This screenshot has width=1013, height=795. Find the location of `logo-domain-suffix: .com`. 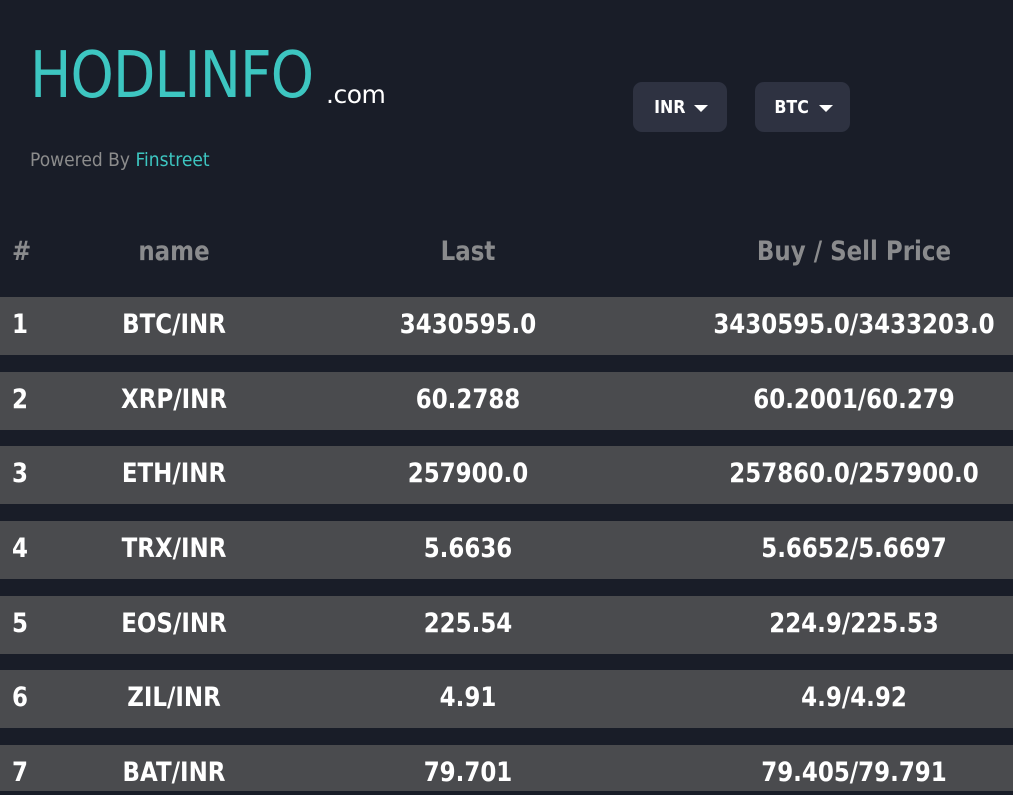

logo-domain-suffix: .com is located at coordinates (356, 94).